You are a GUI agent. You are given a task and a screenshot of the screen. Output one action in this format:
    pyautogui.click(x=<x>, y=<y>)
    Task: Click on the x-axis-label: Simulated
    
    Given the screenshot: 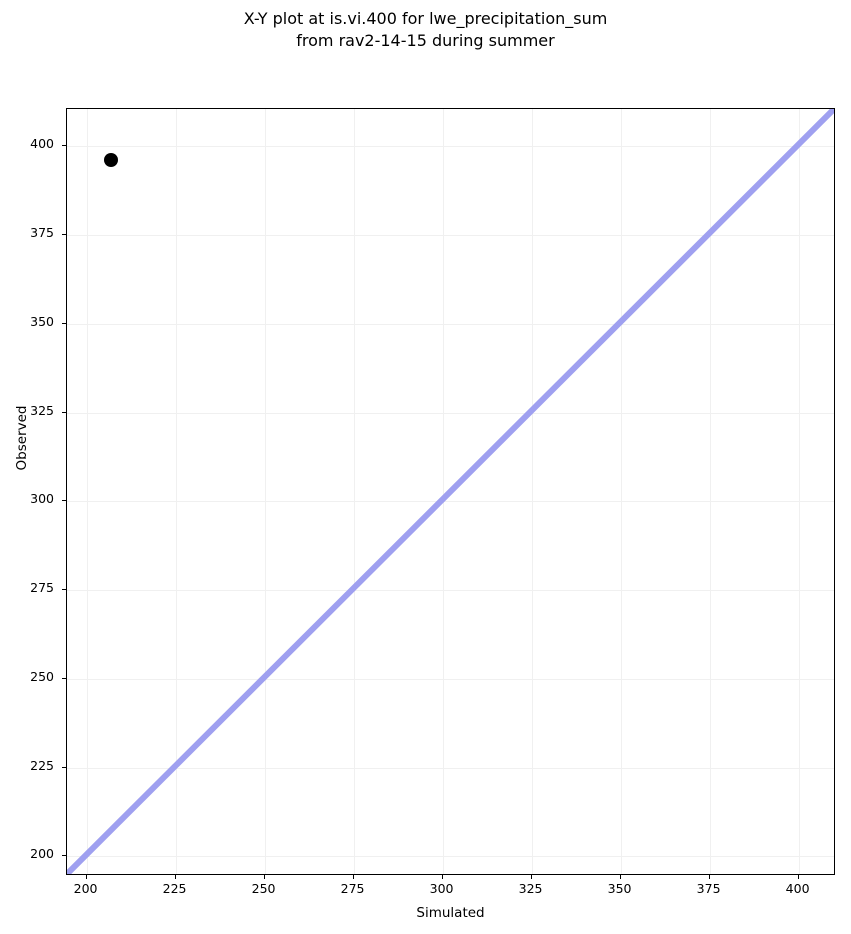 What is the action you would take?
    pyautogui.click(x=450, y=913)
    